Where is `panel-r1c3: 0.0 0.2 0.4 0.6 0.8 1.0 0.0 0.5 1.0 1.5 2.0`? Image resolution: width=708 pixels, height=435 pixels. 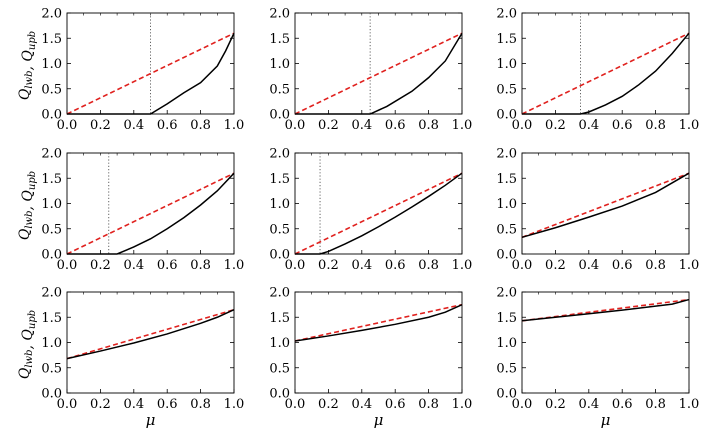 panel-r1c3: 0.0 0.2 0.4 0.6 0.8 1.0 0.0 0.5 1.0 1.5 2.0 is located at coordinates (597, 70).